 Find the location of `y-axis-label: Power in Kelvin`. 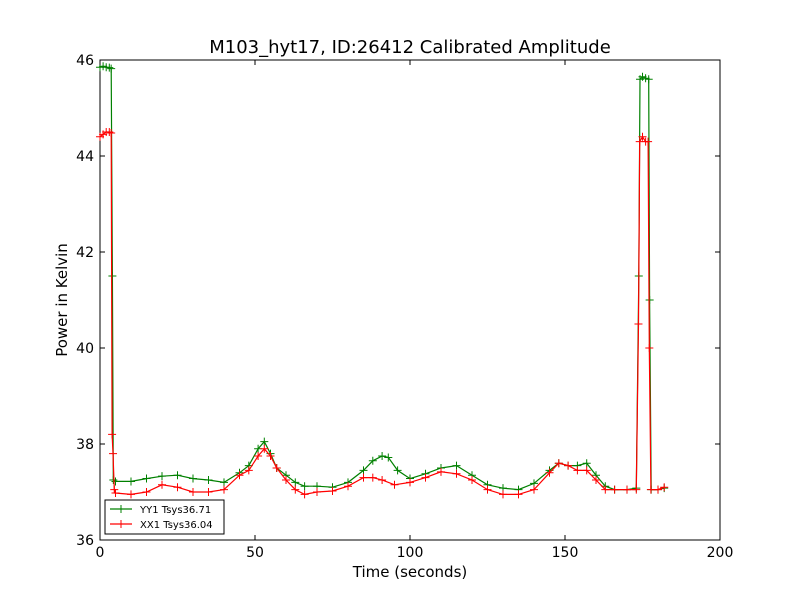

y-axis-label: Power in Kelvin is located at coordinates (62, 300).